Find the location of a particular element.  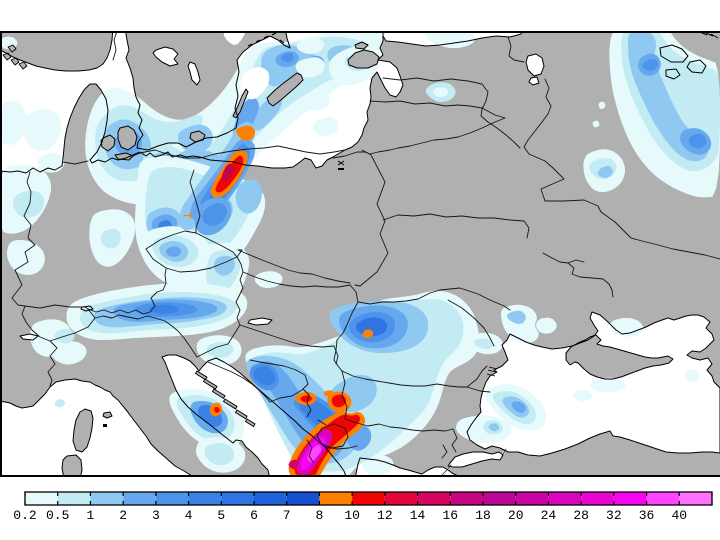

svg-text: 32 is located at coordinates (614, 515).